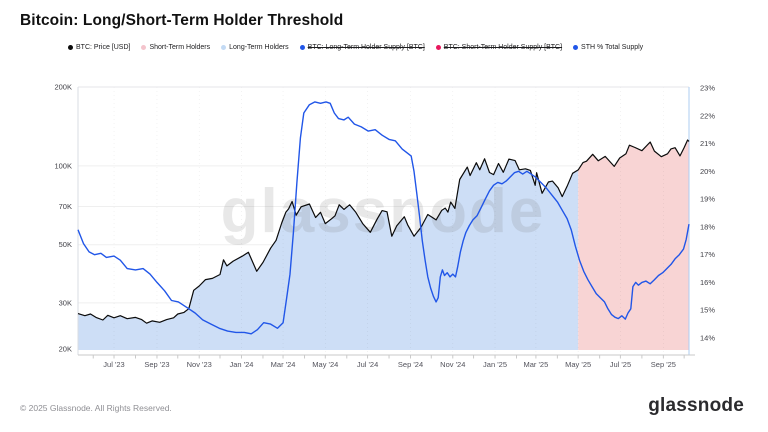 The height and width of the screenshot is (432, 768). I want to click on glassnode-logo: glassnode, so click(696, 405).